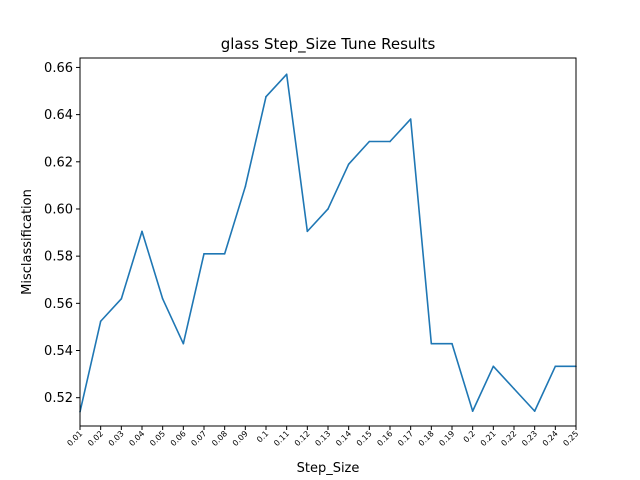 The image size is (640, 480). I want to click on y-tick-label: 0.60, so click(58, 209).